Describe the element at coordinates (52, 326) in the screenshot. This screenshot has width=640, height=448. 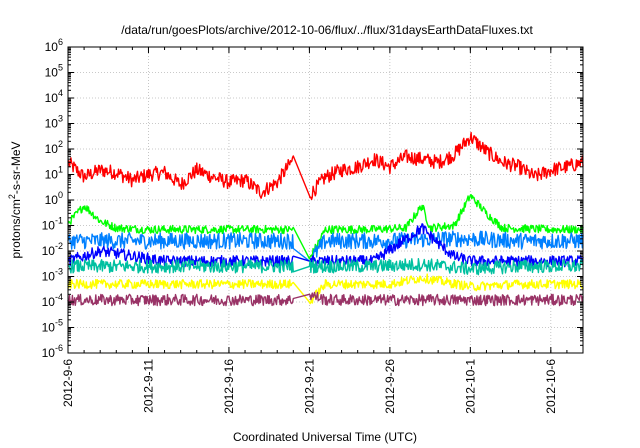
I see `y-tick-label: 10⁻⁵` at that location.